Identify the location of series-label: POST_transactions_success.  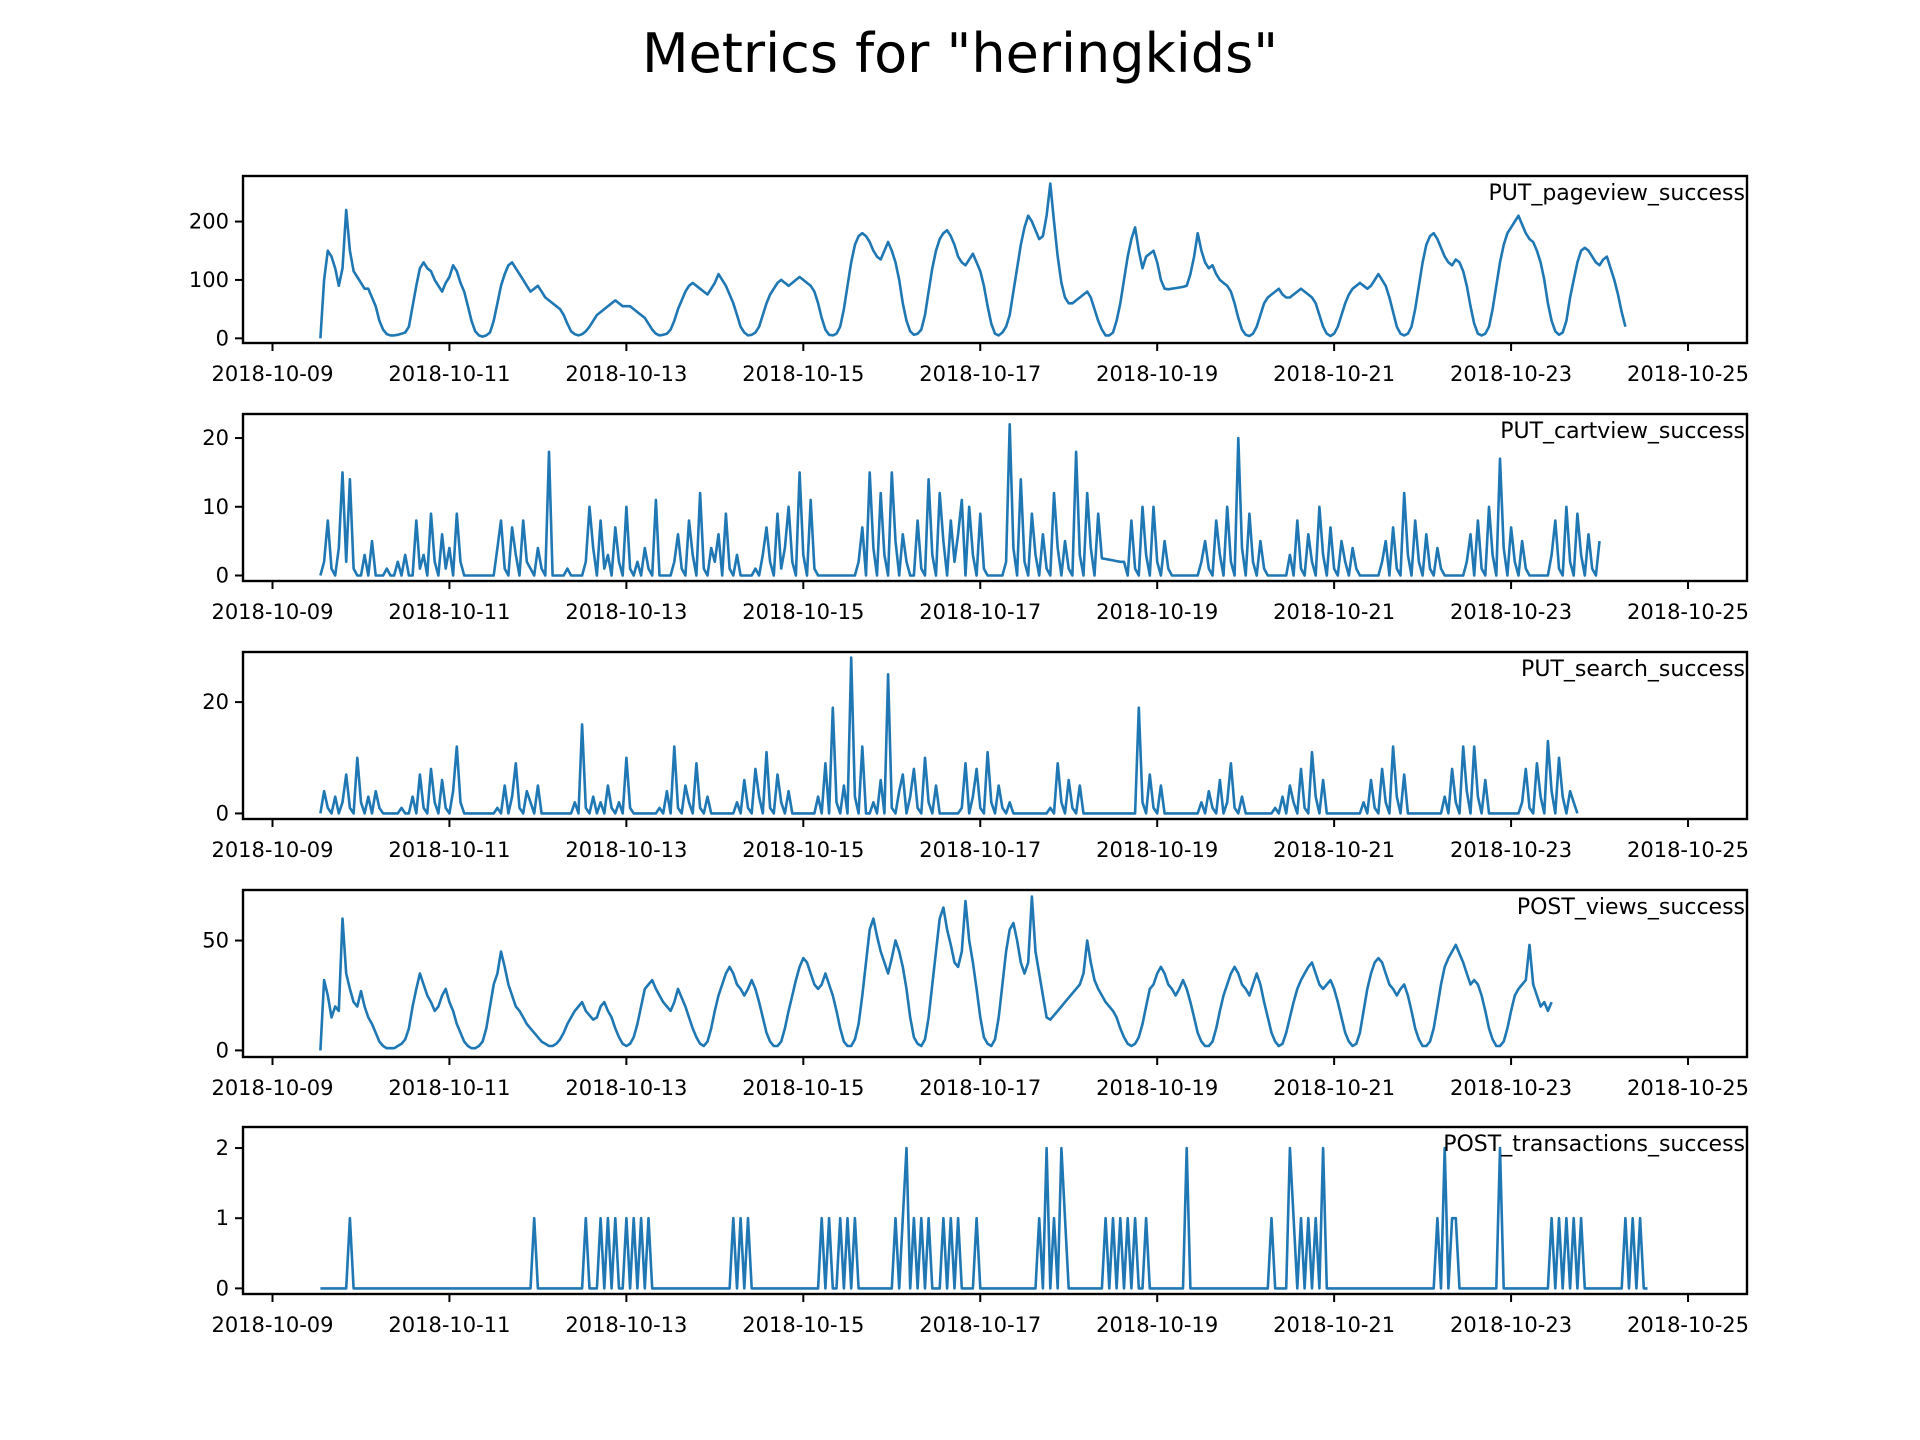
(1594, 1144).